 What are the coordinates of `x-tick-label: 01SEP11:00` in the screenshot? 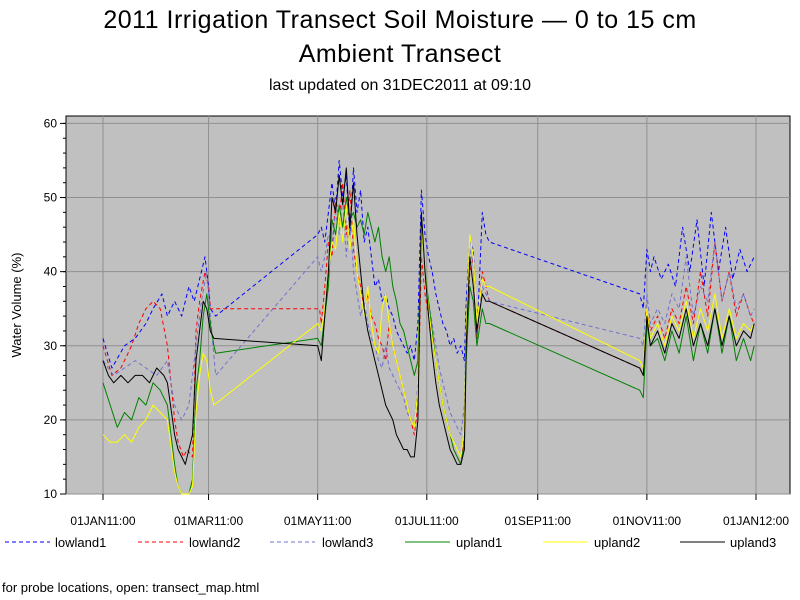 It's located at (537, 521).